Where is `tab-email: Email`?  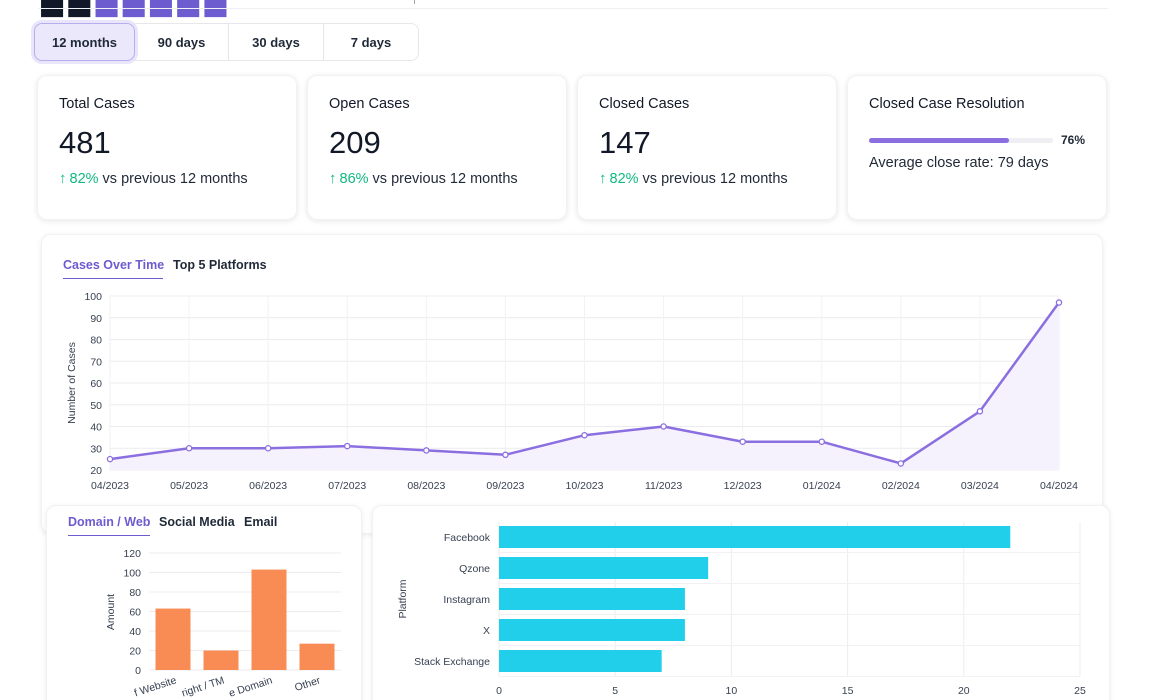 tab-email: Email is located at coordinates (261, 522).